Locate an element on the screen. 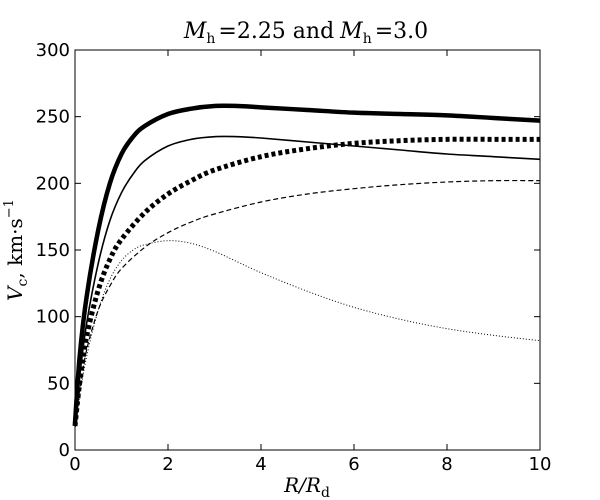 Image resolution: width=600 pixels, height=500 pixels. chart-title: Mh =2.25 and Mh =3.0 is located at coordinates (305, 33).